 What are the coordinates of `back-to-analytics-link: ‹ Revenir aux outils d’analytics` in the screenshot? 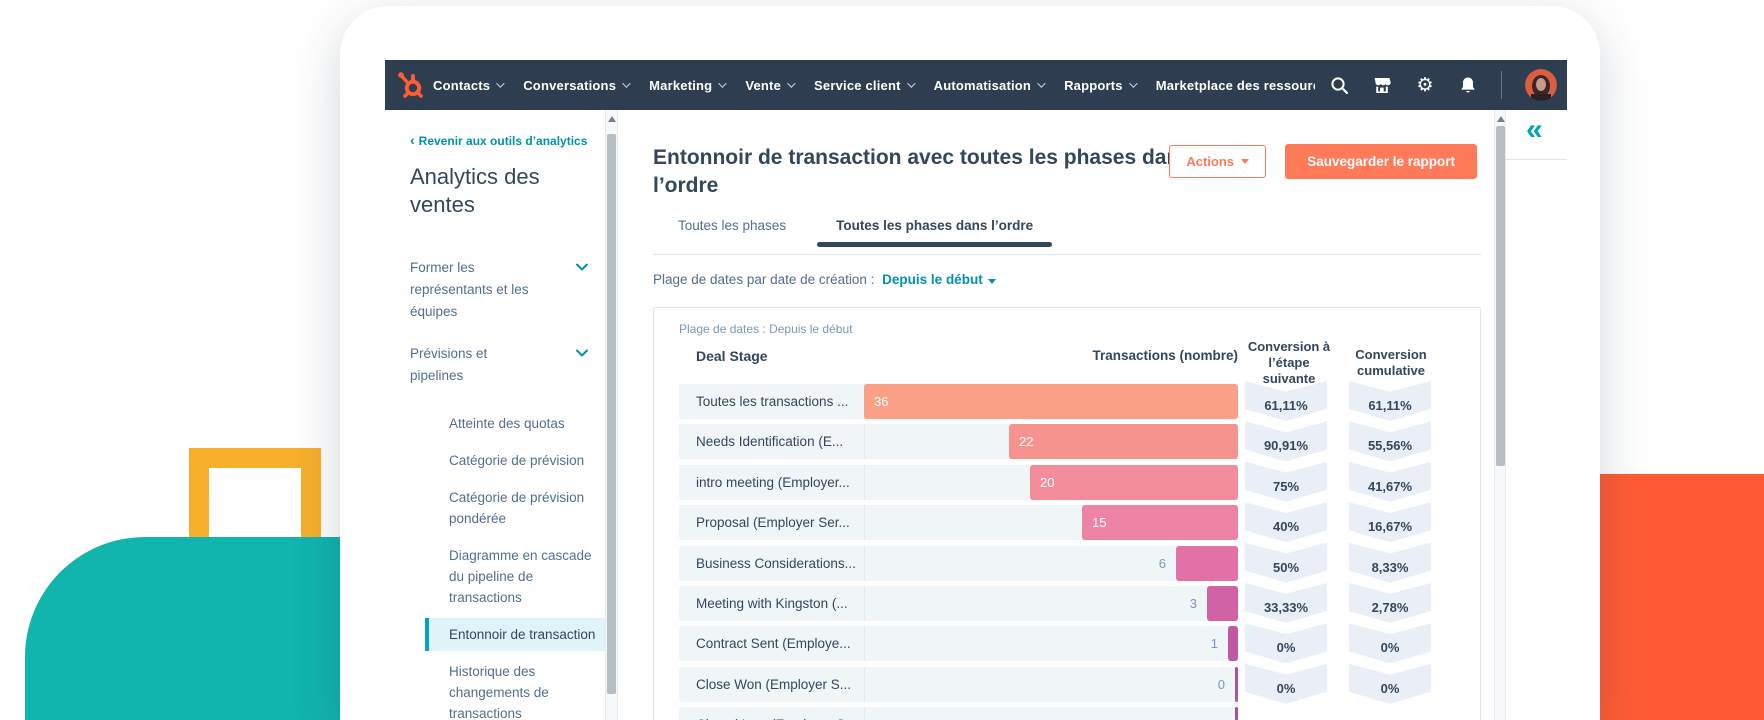 It's located at (499, 140).